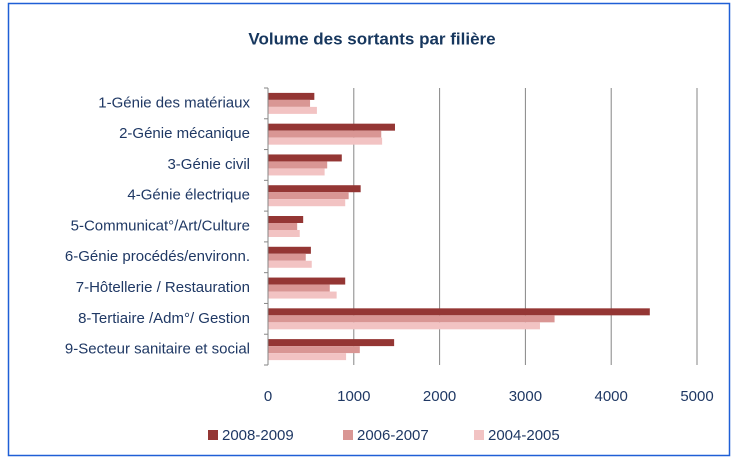  I want to click on y-tick-label: 1-Génie des matériaux, so click(174, 102).